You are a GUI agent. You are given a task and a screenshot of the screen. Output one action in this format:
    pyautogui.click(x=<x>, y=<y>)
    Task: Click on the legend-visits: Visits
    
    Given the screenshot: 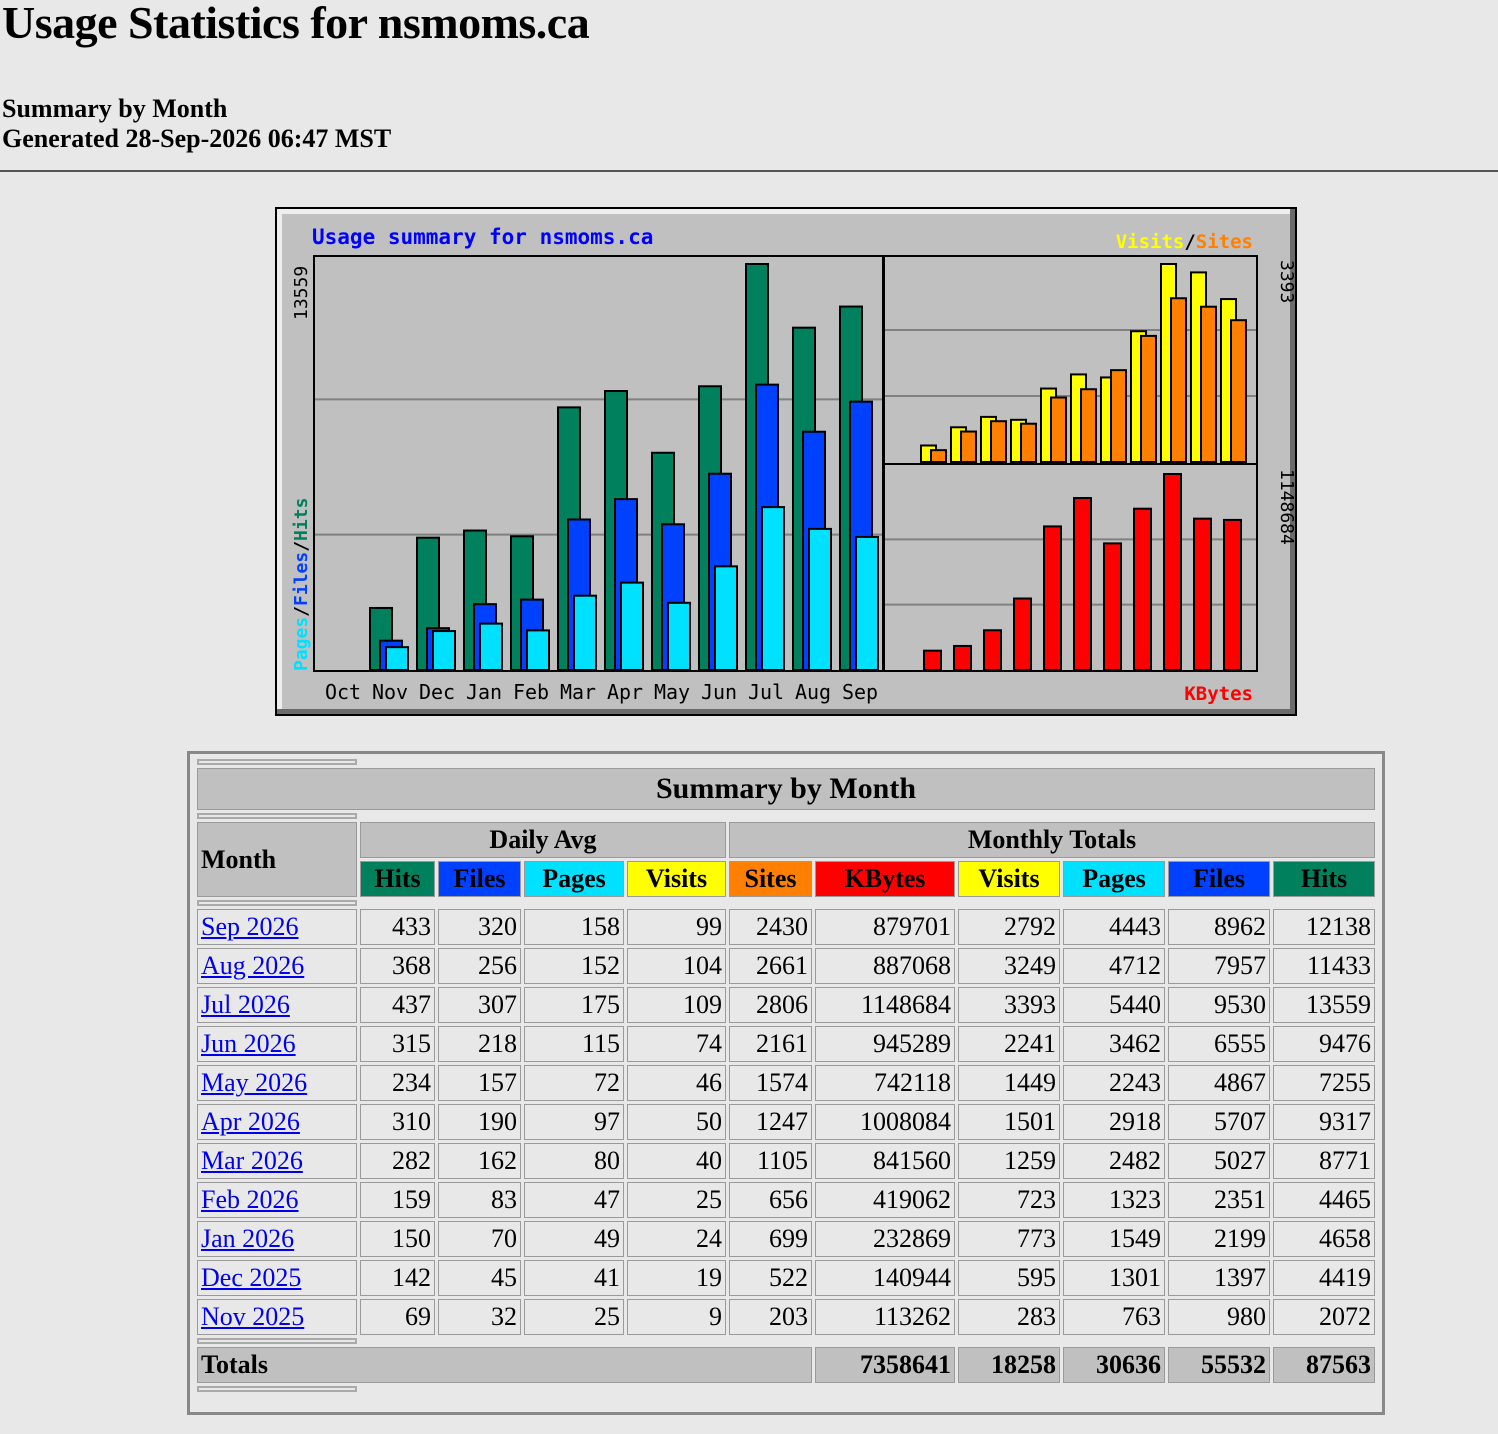 What is the action you would take?
    pyautogui.click(x=1150, y=242)
    